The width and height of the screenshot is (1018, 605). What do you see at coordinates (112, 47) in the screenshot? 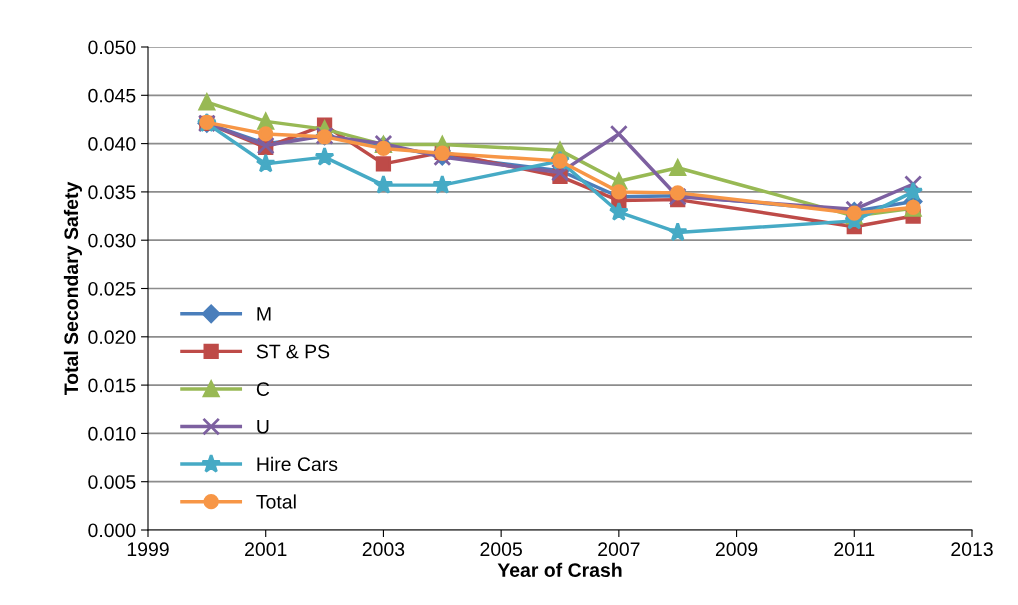
I see `y-tick-label: 0.050` at bounding box center [112, 47].